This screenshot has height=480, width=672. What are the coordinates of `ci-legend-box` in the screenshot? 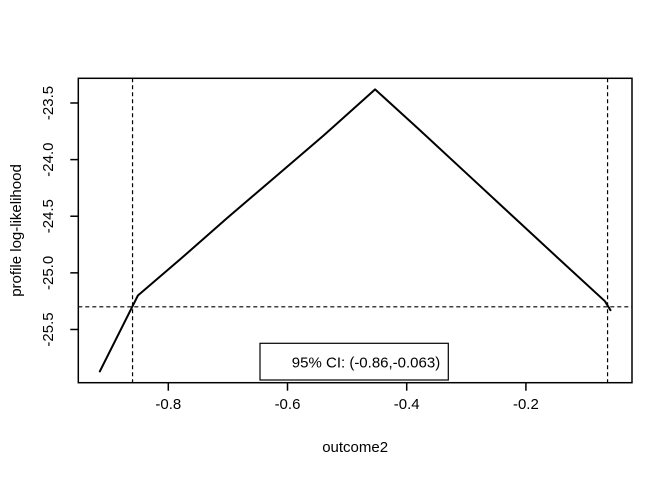 It's located at (354, 361).